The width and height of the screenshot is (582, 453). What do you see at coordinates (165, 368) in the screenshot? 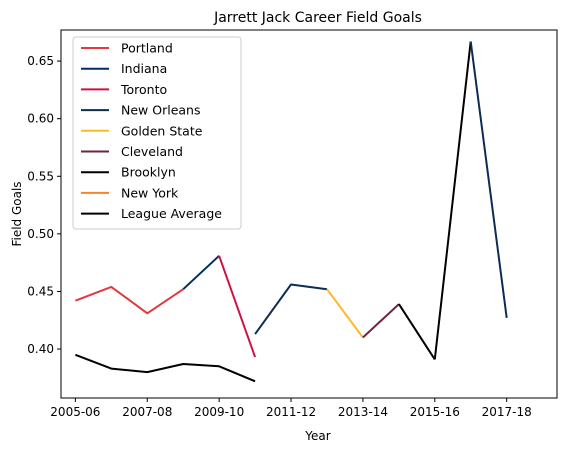
I see `series-line-league-average` at bounding box center [165, 368].